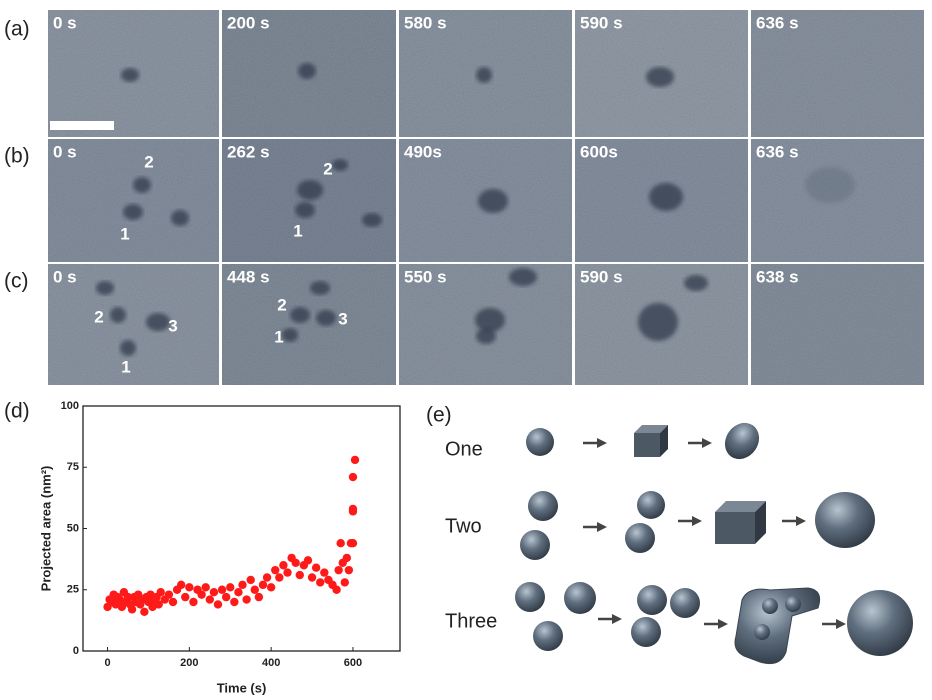 The width and height of the screenshot is (932, 700). What do you see at coordinates (439, 415) in the screenshot?
I see `panel-label: (e)` at bounding box center [439, 415].